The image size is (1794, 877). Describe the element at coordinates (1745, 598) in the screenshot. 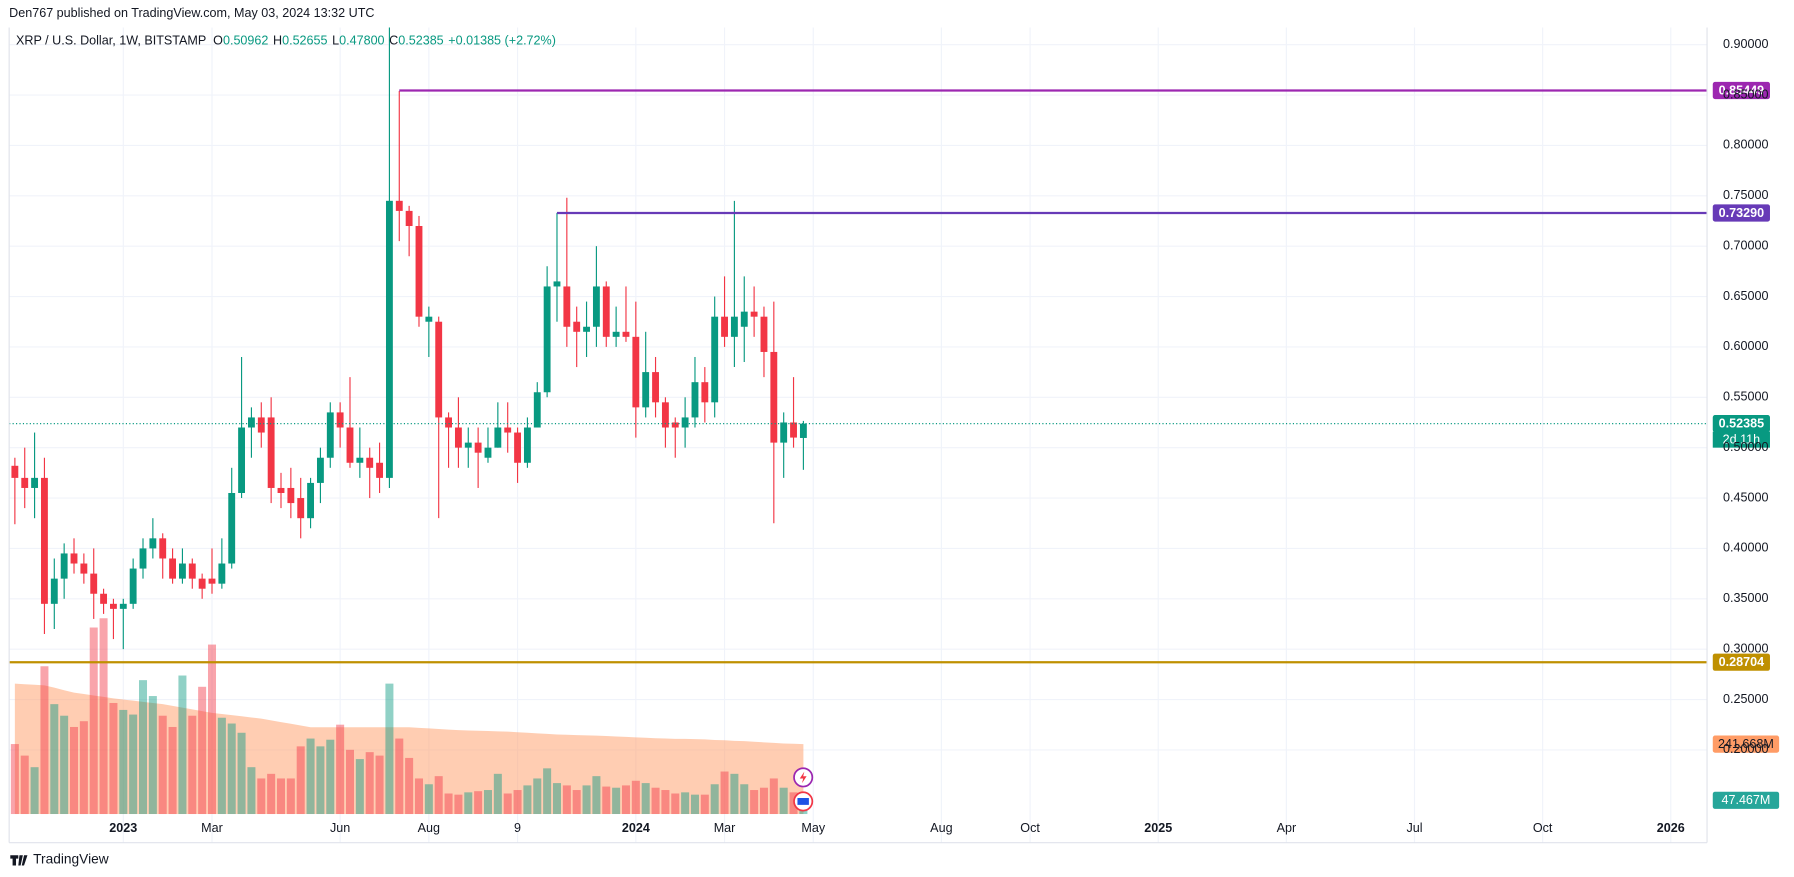

I see `y-tick-label: 0.35000` at that location.